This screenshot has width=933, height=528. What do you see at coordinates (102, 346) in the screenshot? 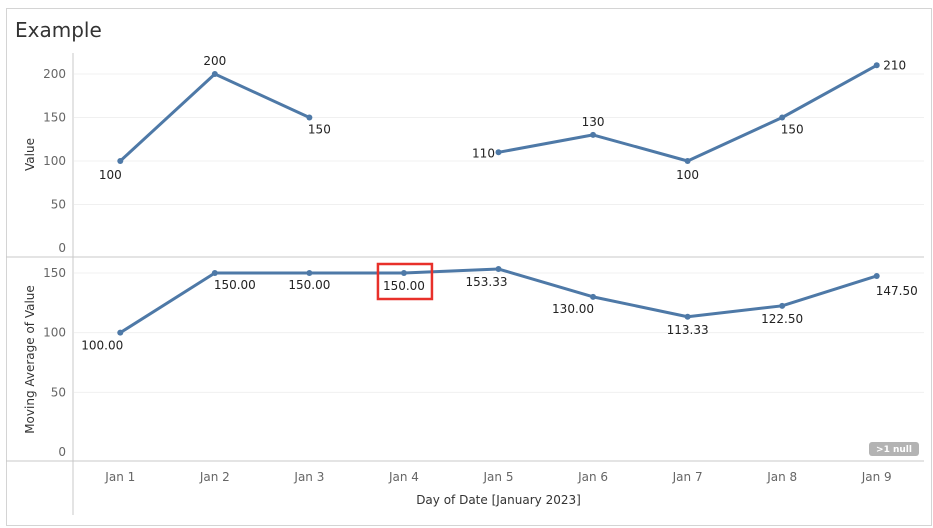
I see `data-label: 100.00` at bounding box center [102, 346].